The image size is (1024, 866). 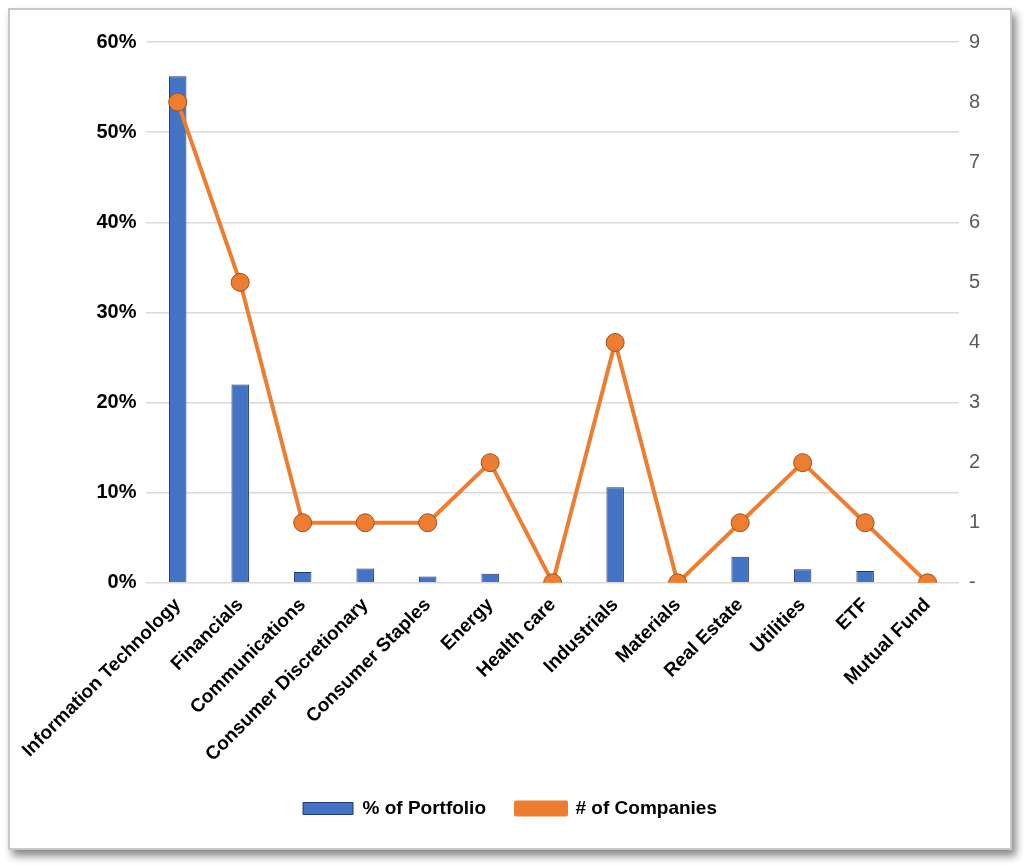 I want to click on y-tick-label: 0%, so click(x=122, y=581).